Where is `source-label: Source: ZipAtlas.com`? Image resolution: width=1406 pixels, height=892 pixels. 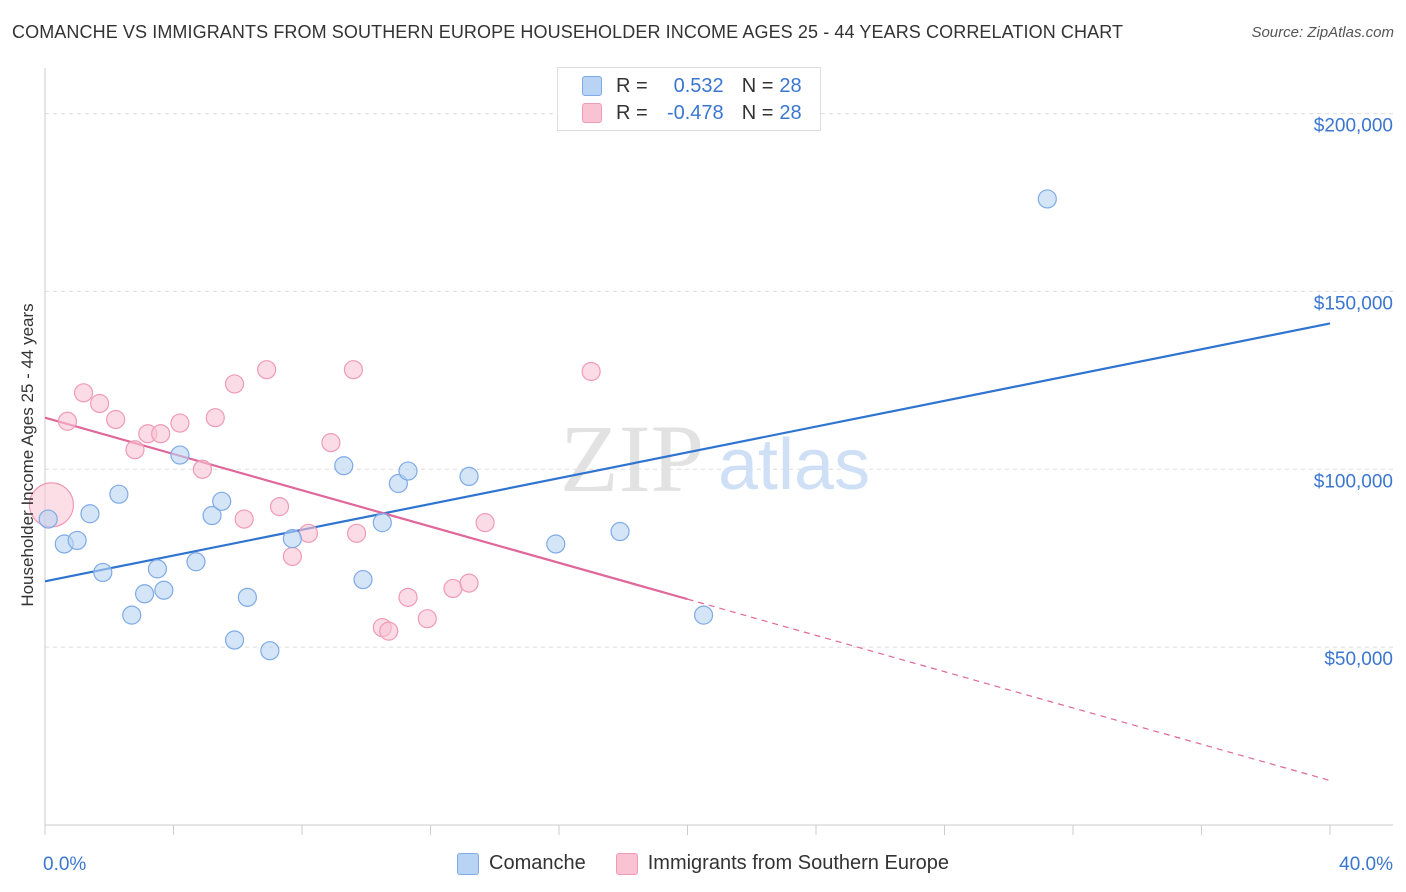
source-label: Source: ZipAtlas.com is located at coordinates (1322, 32).